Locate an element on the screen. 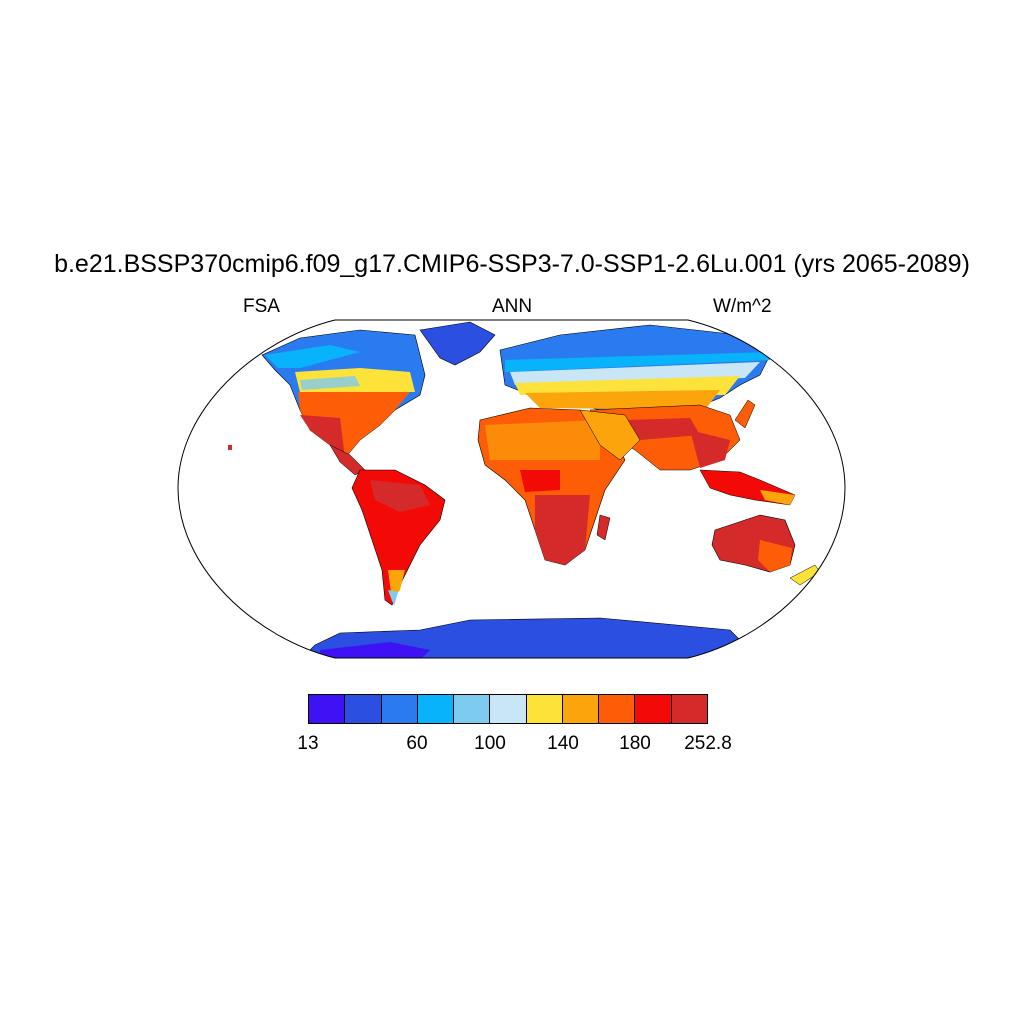  greenland-region is located at coordinates (457, 343).